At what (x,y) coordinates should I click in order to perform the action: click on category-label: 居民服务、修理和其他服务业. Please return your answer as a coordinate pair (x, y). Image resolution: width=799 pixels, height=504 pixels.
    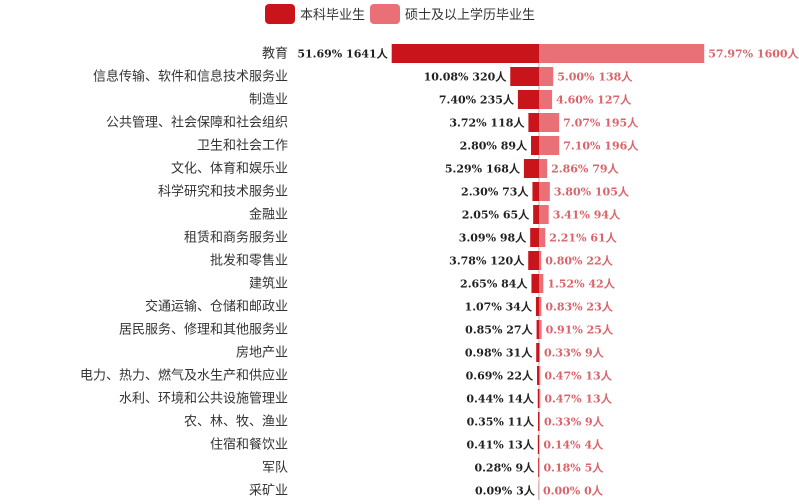
    Looking at the image, I should click on (203, 330).